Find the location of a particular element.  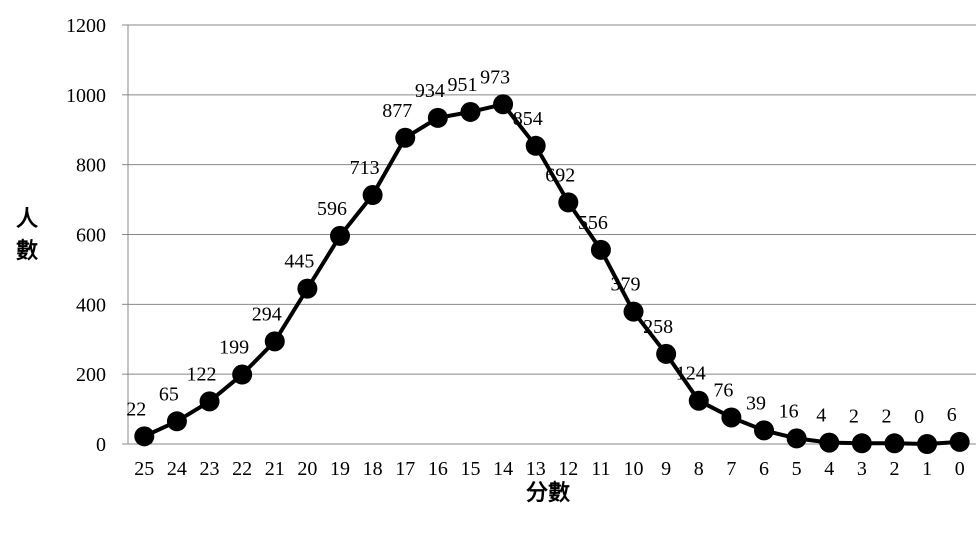

data-label: 122 is located at coordinates (202, 374).